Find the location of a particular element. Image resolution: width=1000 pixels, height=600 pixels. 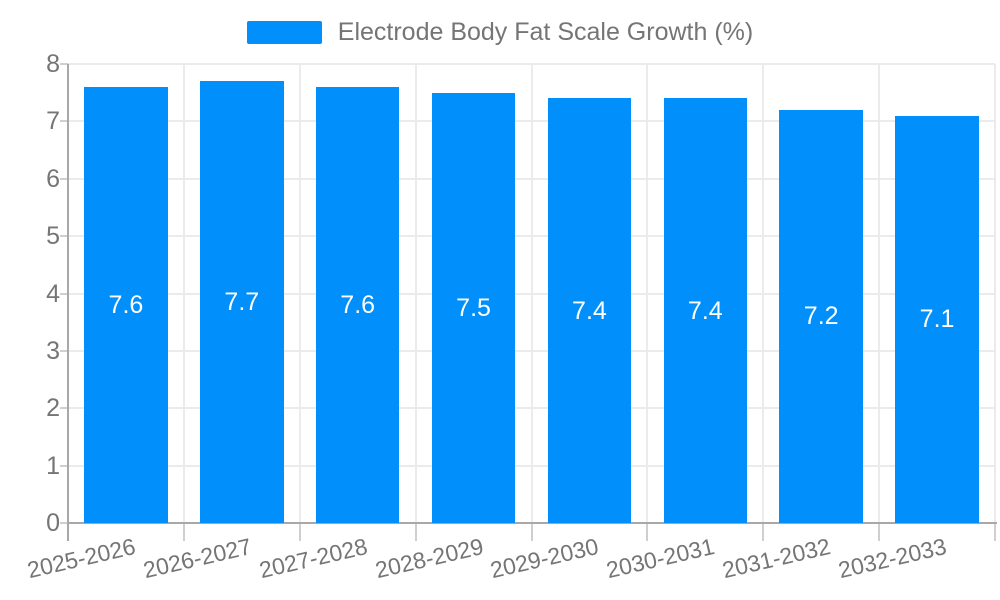

x-axis-label: 2025-2026 is located at coordinates (81, 558).